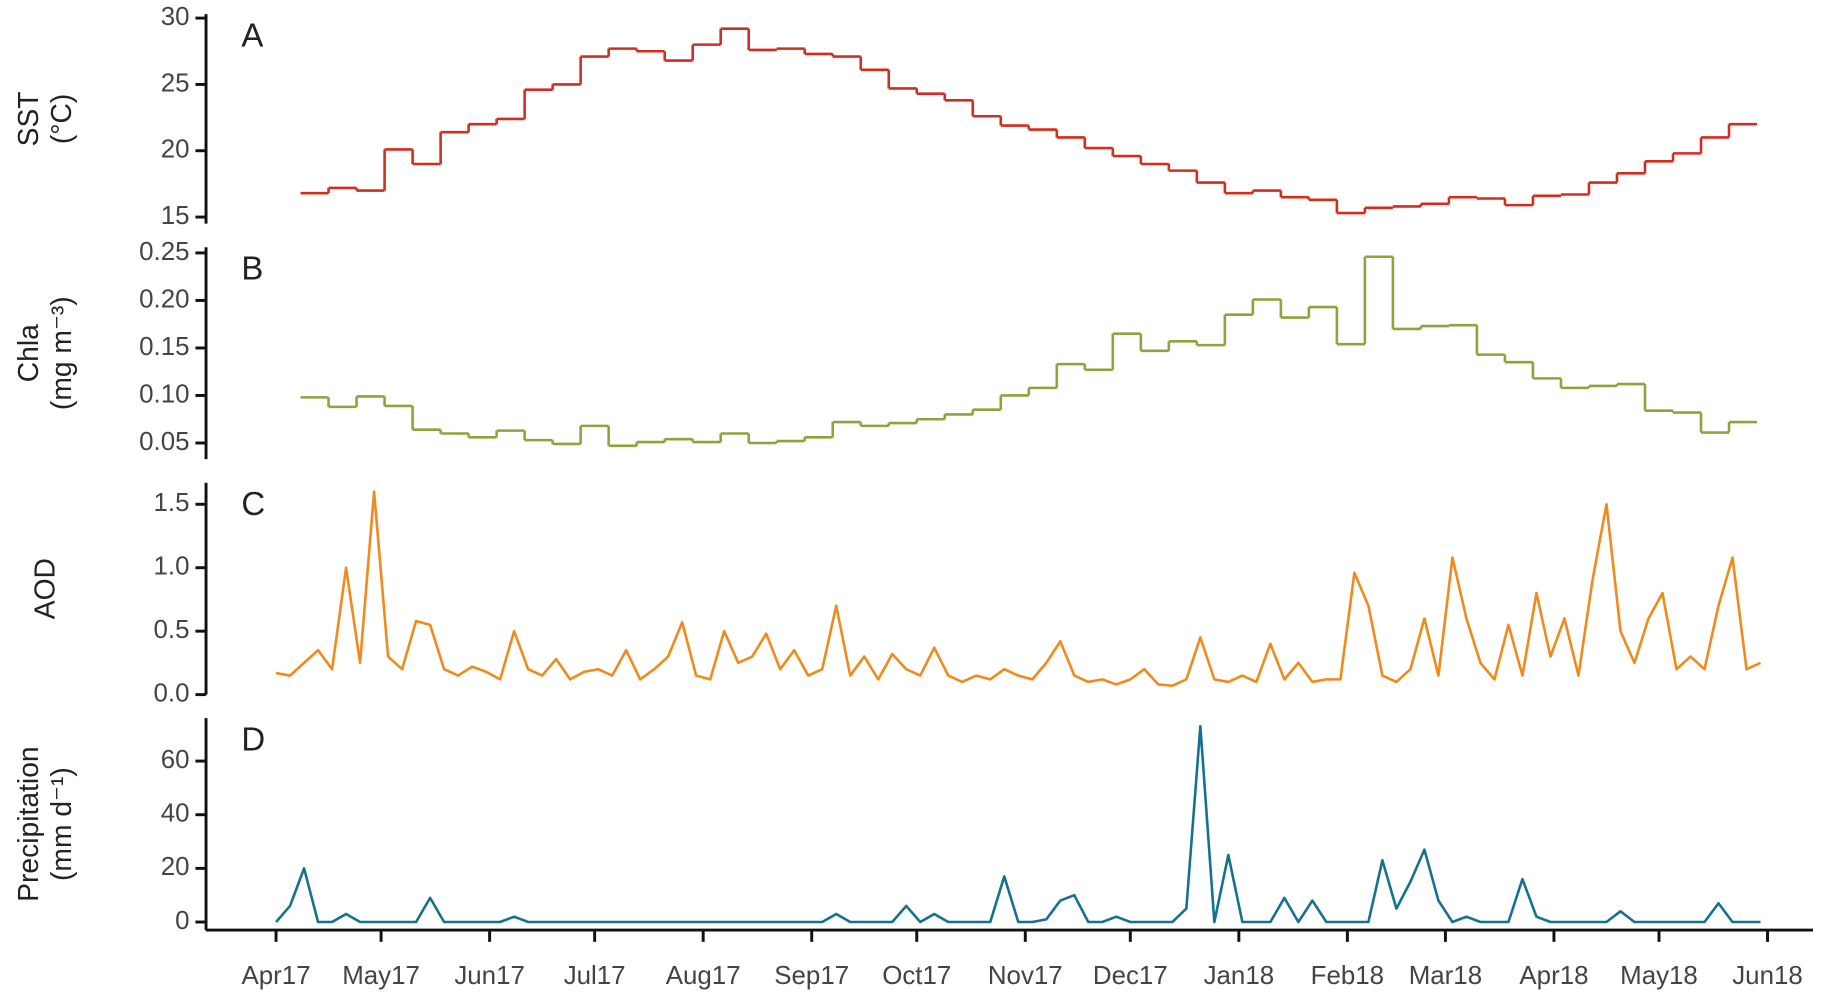 The height and width of the screenshot is (1006, 1846). Describe the element at coordinates (1130, 976) in the screenshot. I see `x-tick-label: Dec17` at that location.